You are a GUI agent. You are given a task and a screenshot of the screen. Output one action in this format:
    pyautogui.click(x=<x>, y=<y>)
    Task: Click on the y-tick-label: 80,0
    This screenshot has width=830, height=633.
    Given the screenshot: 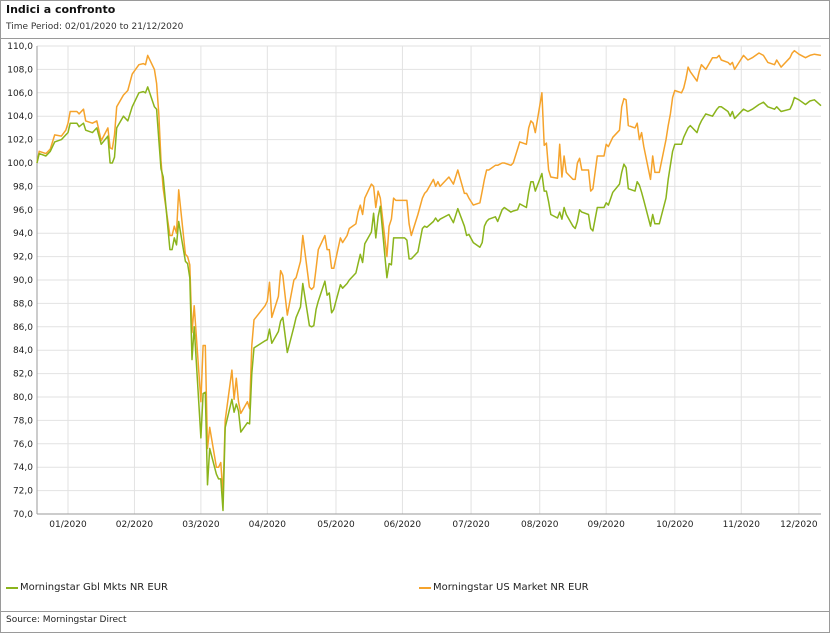 What is the action you would take?
    pyautogui.click(x=23, y=398)
    